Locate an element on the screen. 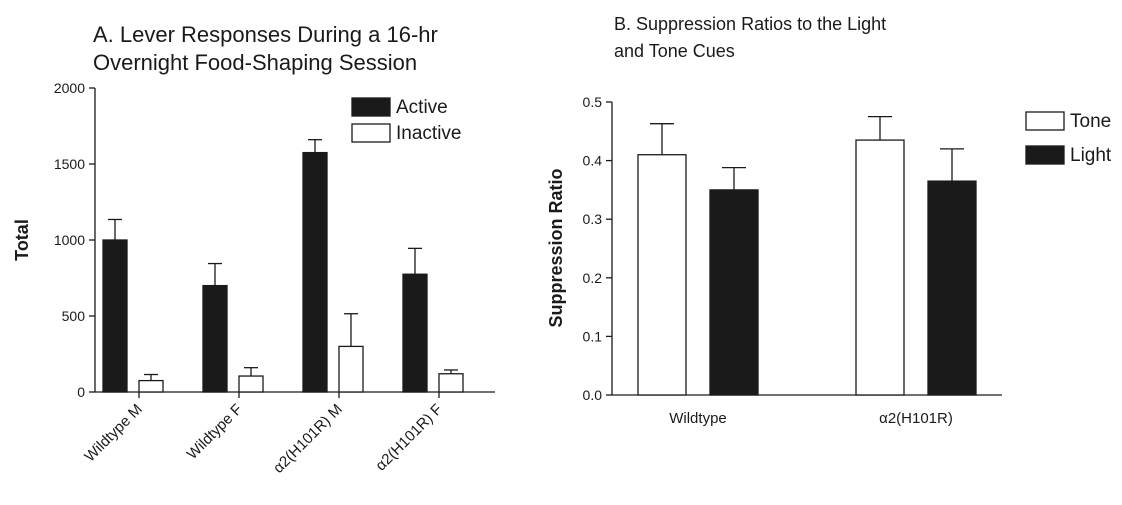 The height and width of the screenshot is (505, 1122). chart-a-y-tick-label: 0 is located at coordinates (81, 392).